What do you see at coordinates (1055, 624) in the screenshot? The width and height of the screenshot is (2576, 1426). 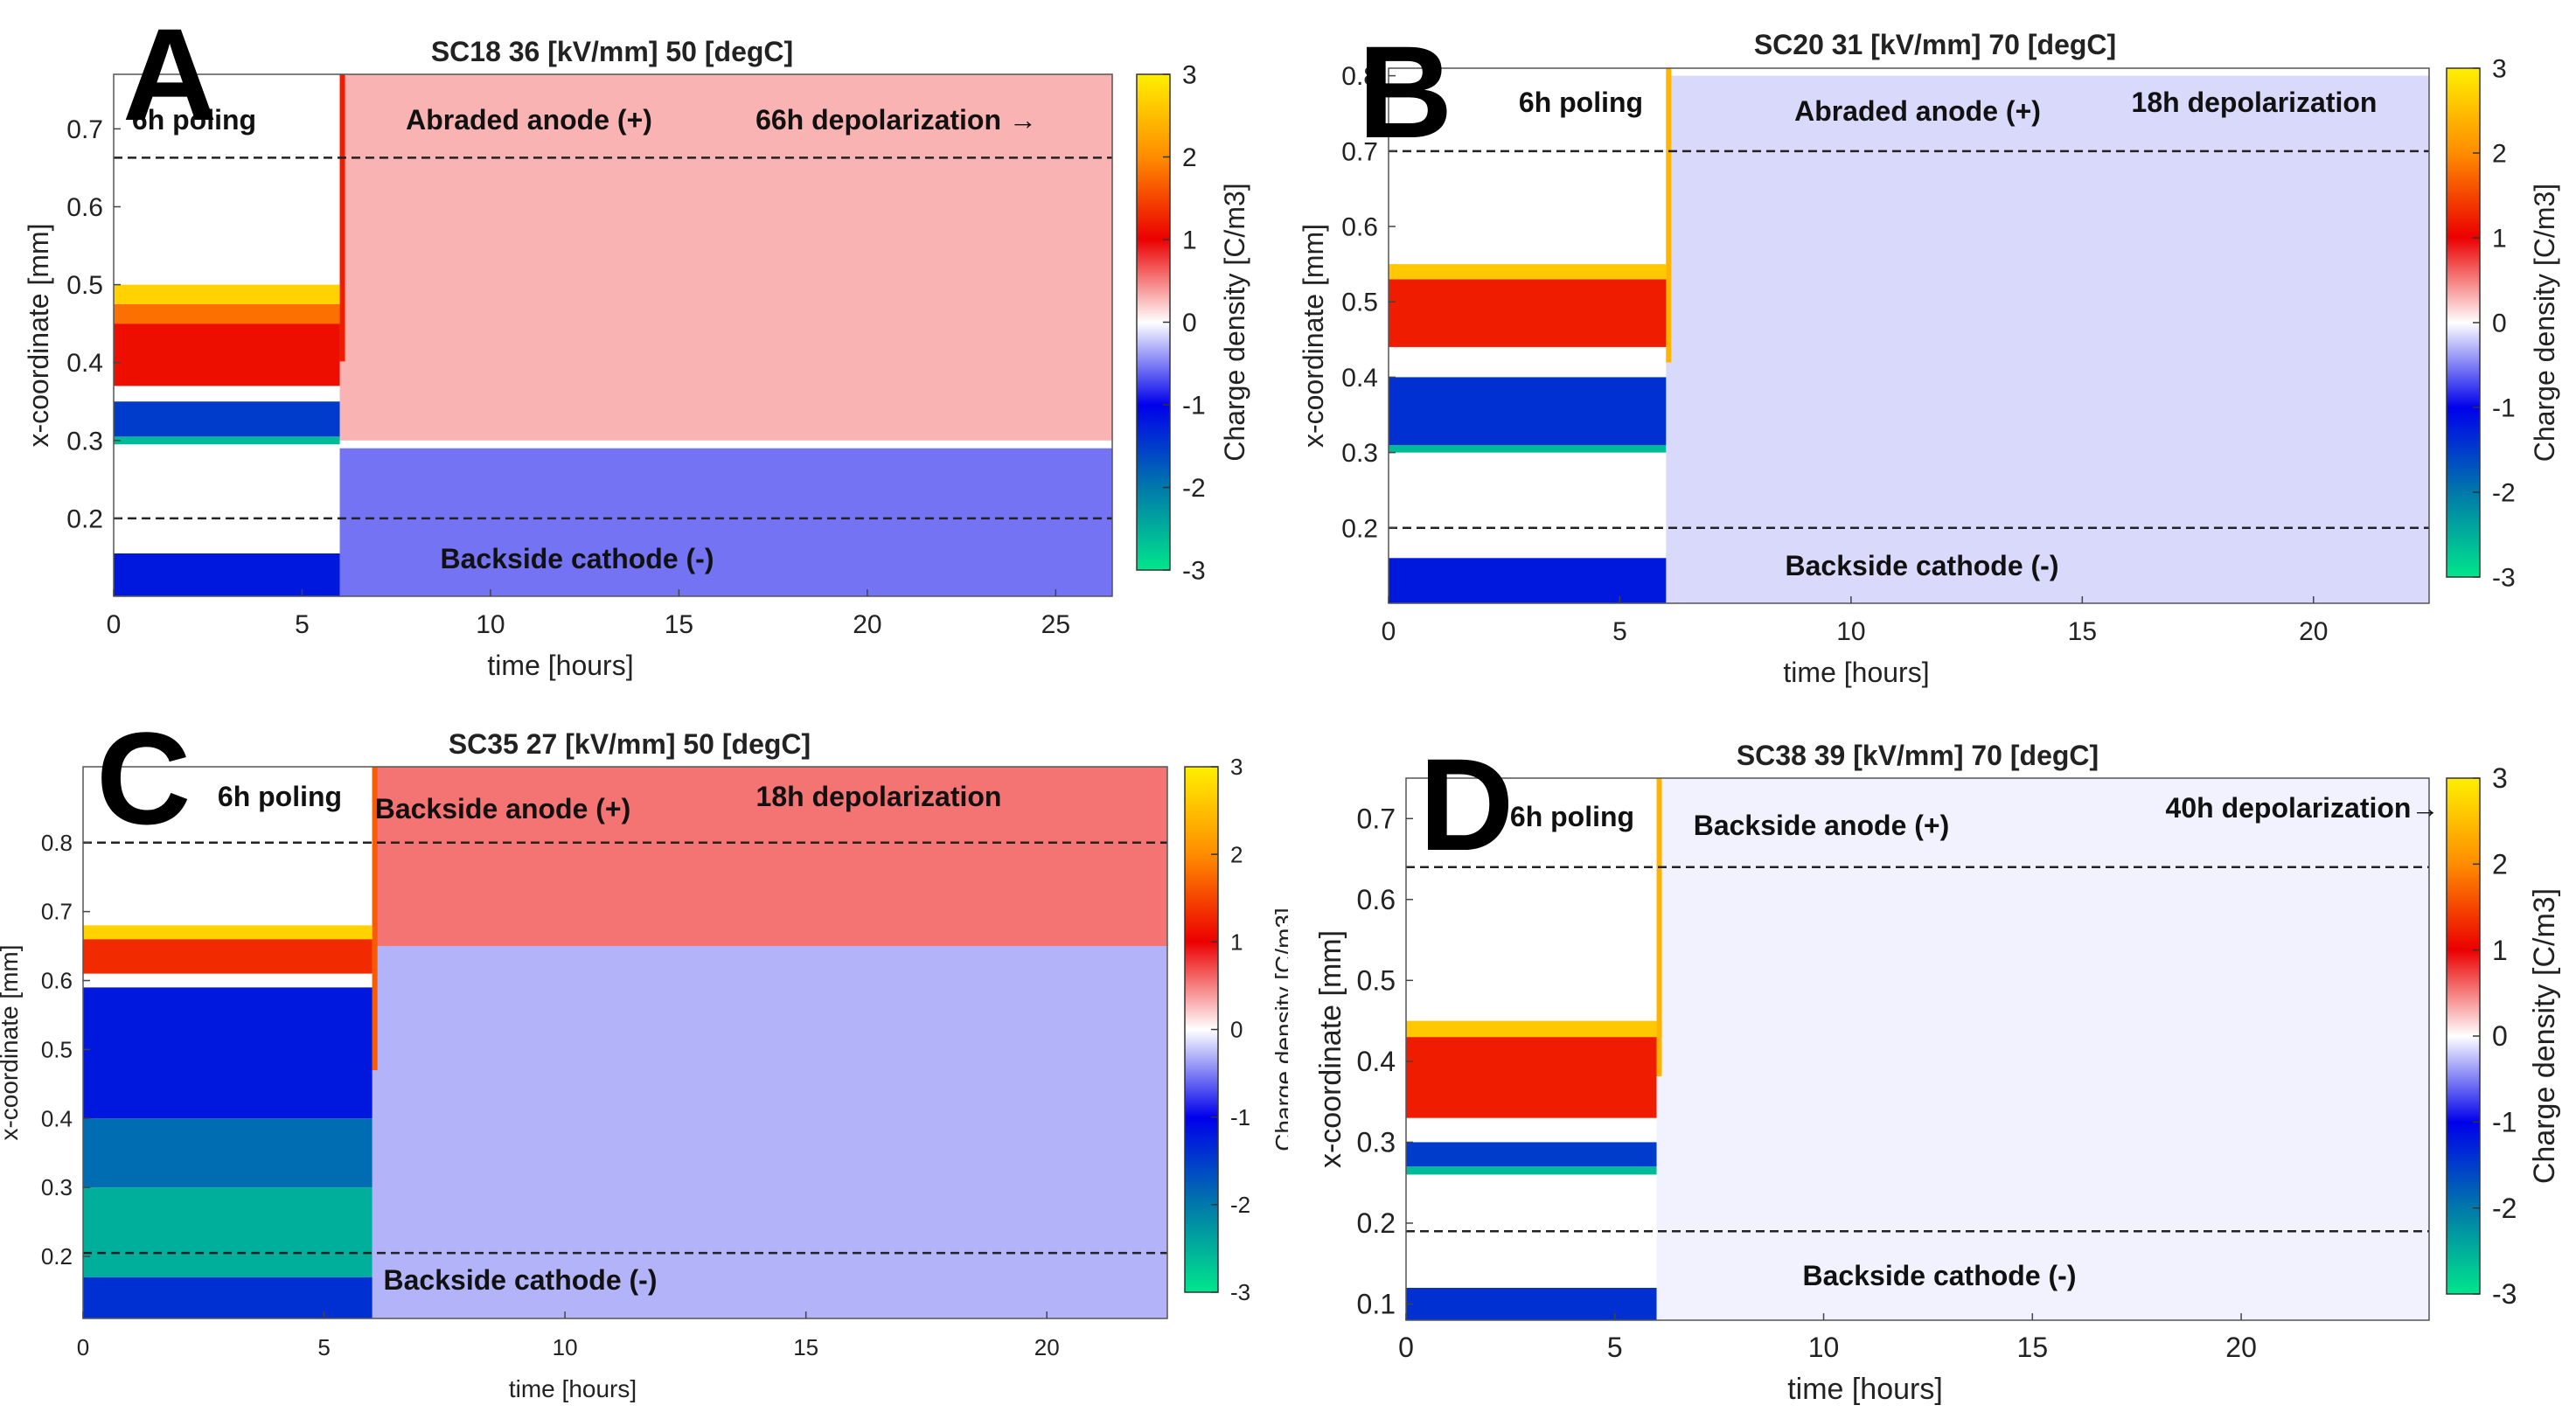 I see `x-tick-label: 25` at bounding box center [1055, 624].